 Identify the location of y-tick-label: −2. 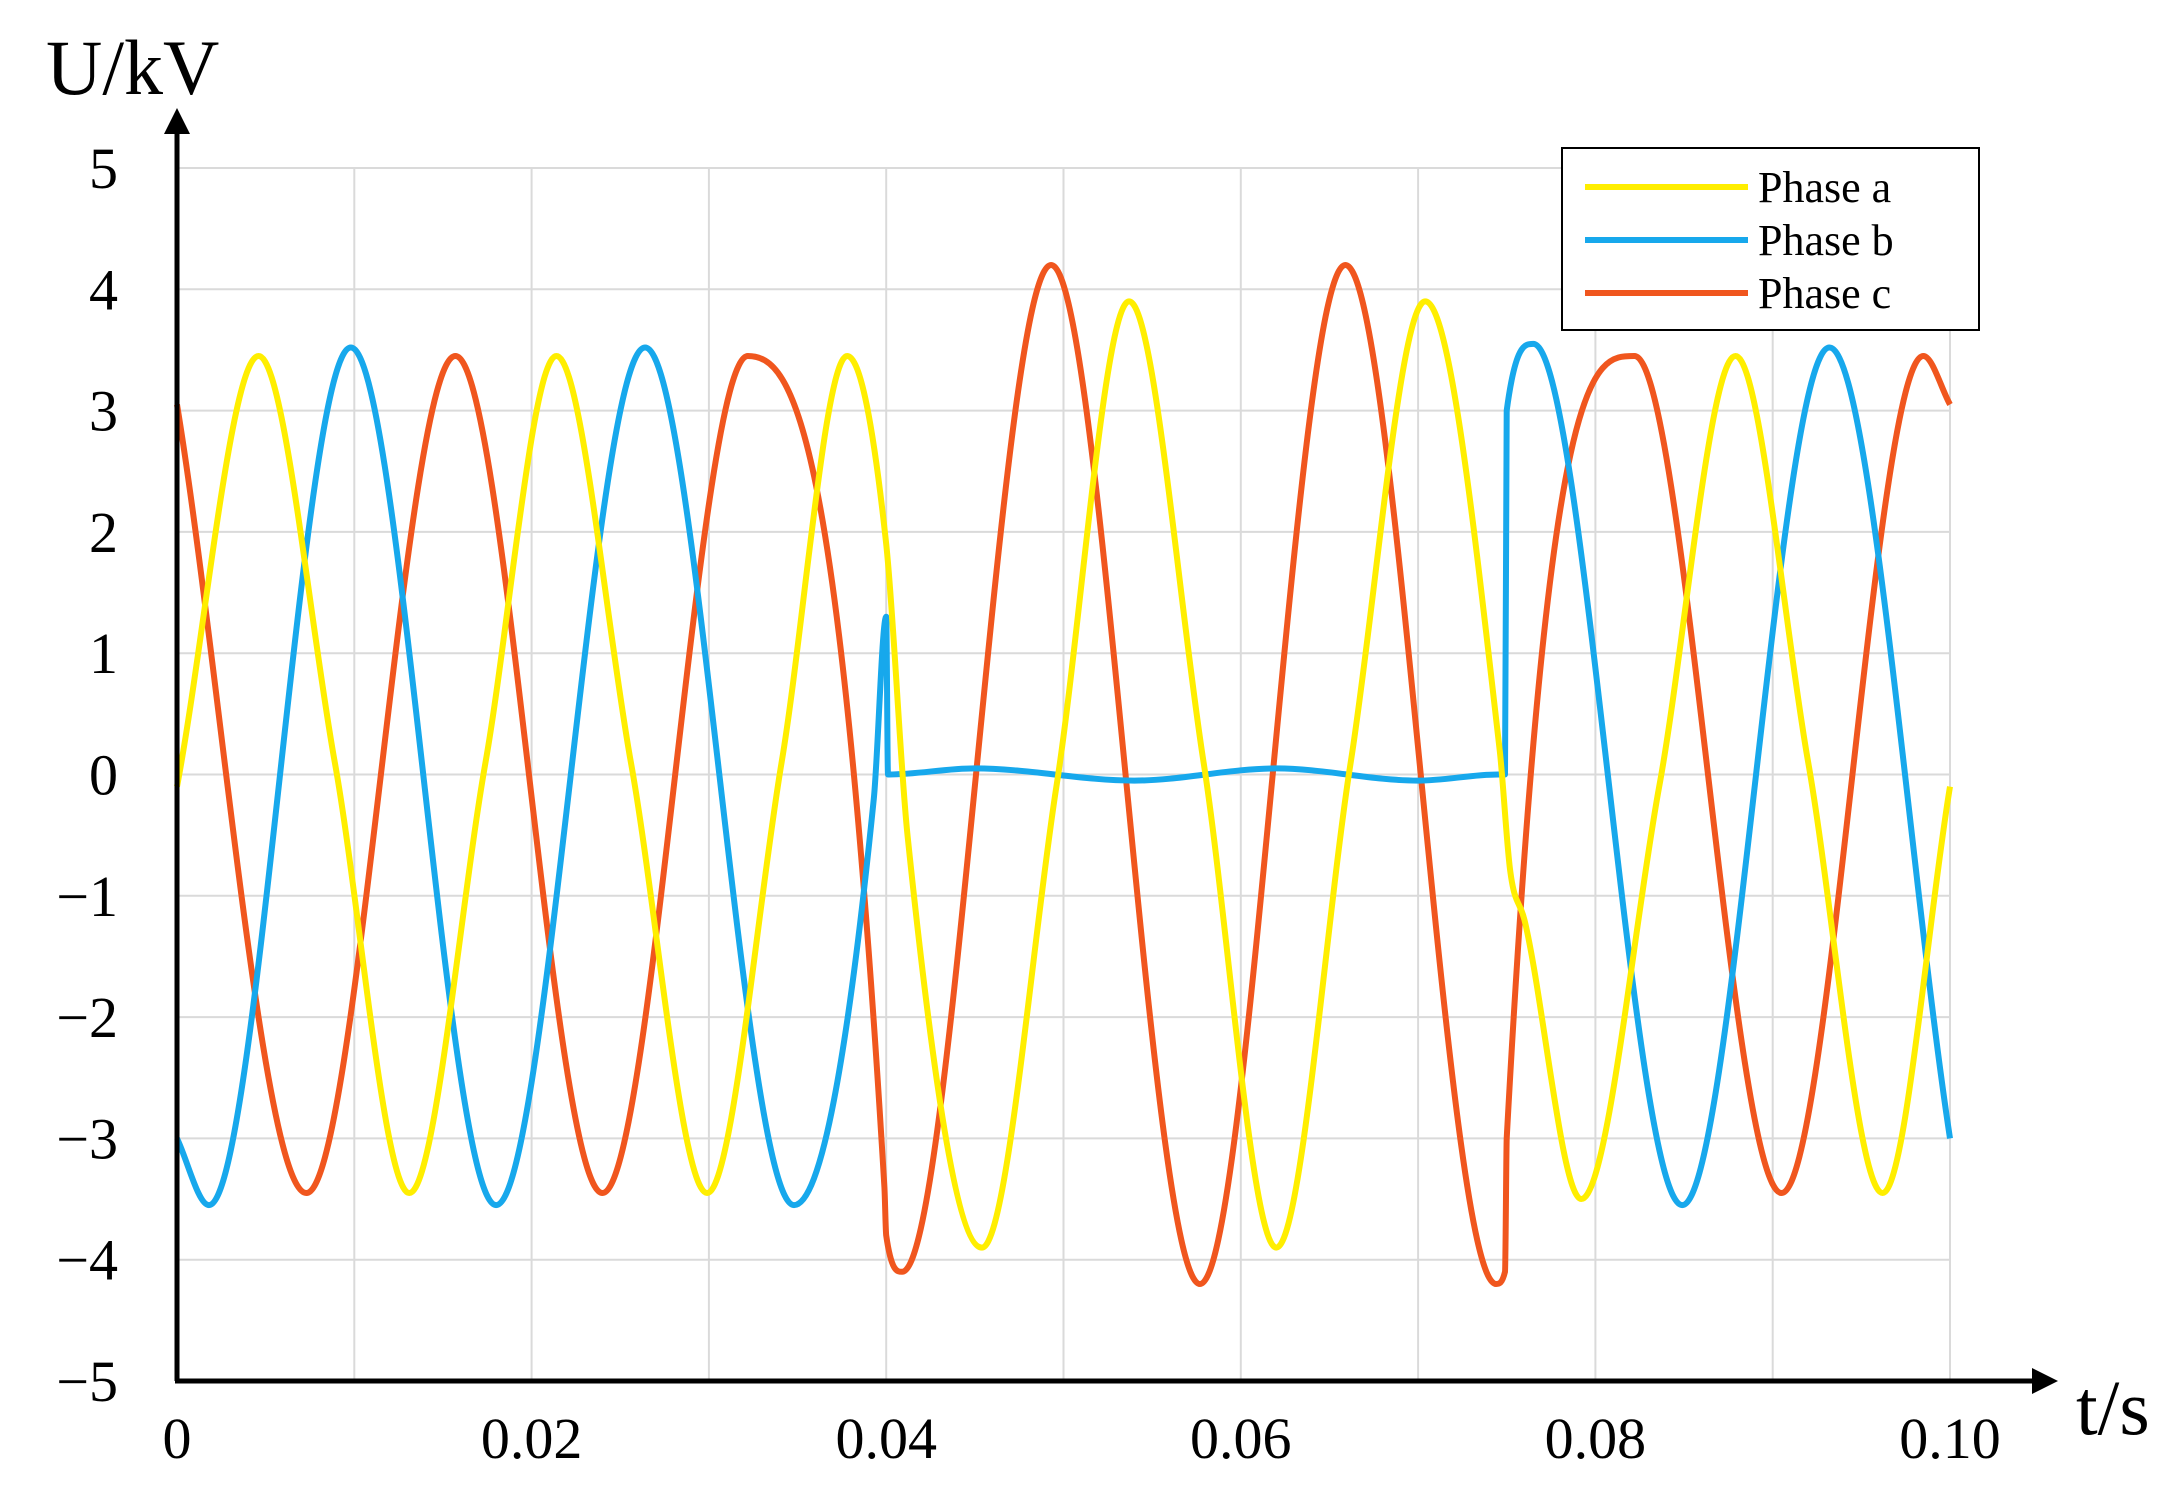
(87, 1017).